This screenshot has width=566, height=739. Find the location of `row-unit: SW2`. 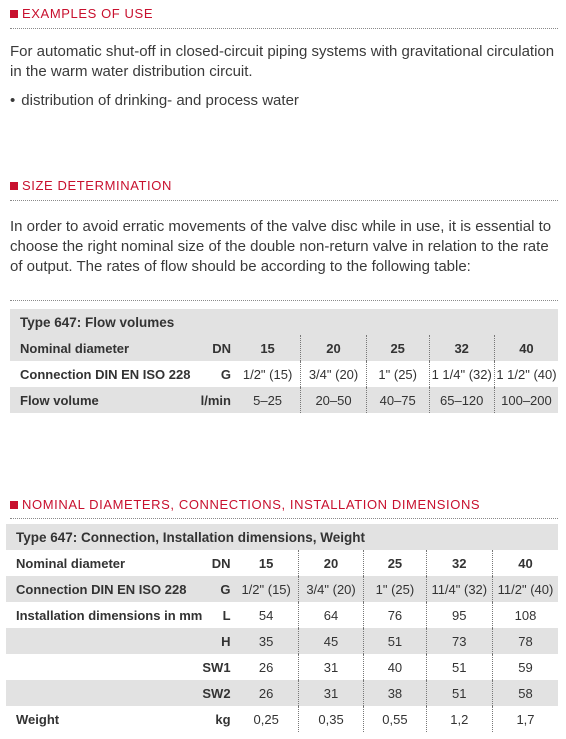

row-unit: SW2 is located at coordinates (218, 693).